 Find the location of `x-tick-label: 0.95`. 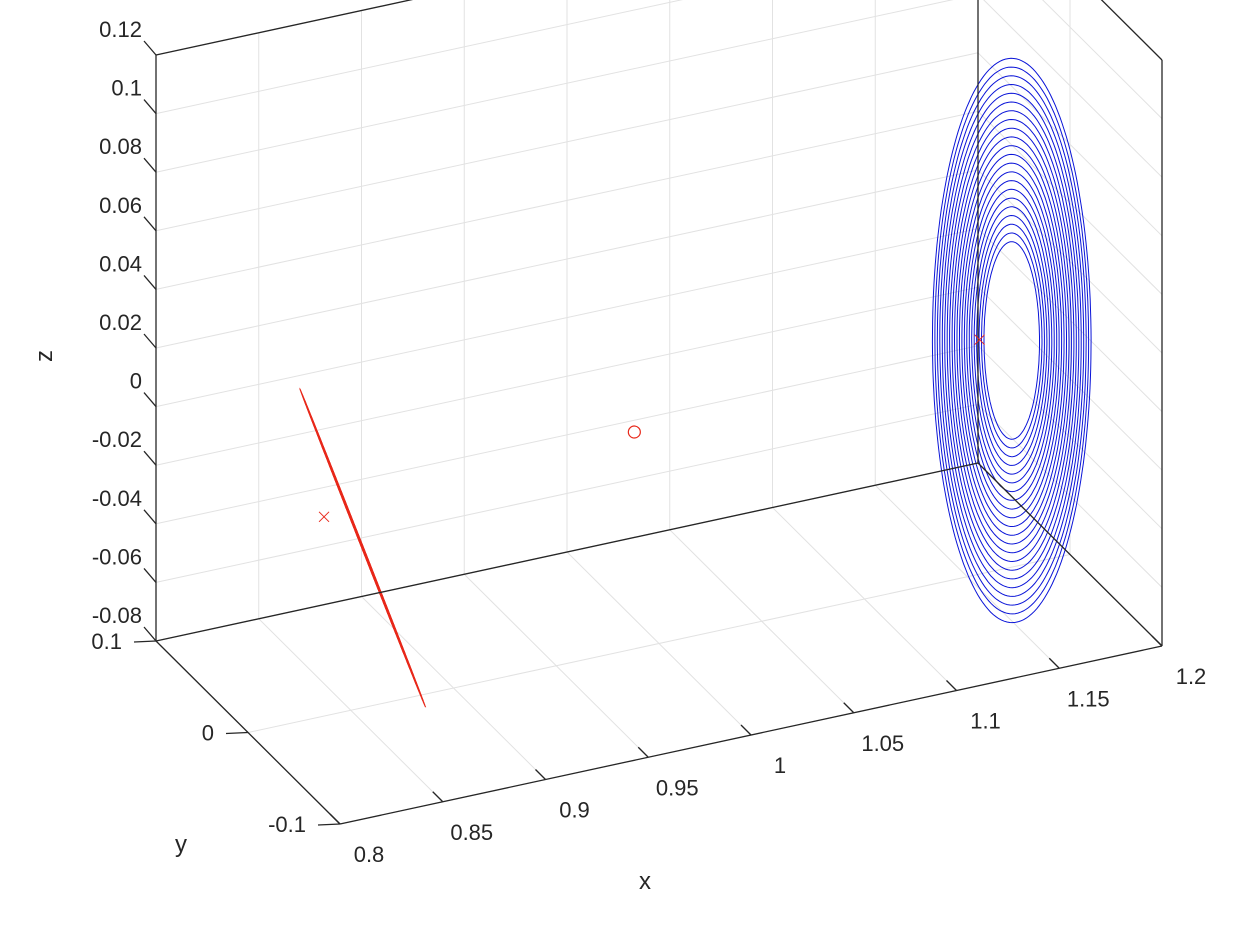

x-tick-label: 0.95 is located at coordinates (677, 787).